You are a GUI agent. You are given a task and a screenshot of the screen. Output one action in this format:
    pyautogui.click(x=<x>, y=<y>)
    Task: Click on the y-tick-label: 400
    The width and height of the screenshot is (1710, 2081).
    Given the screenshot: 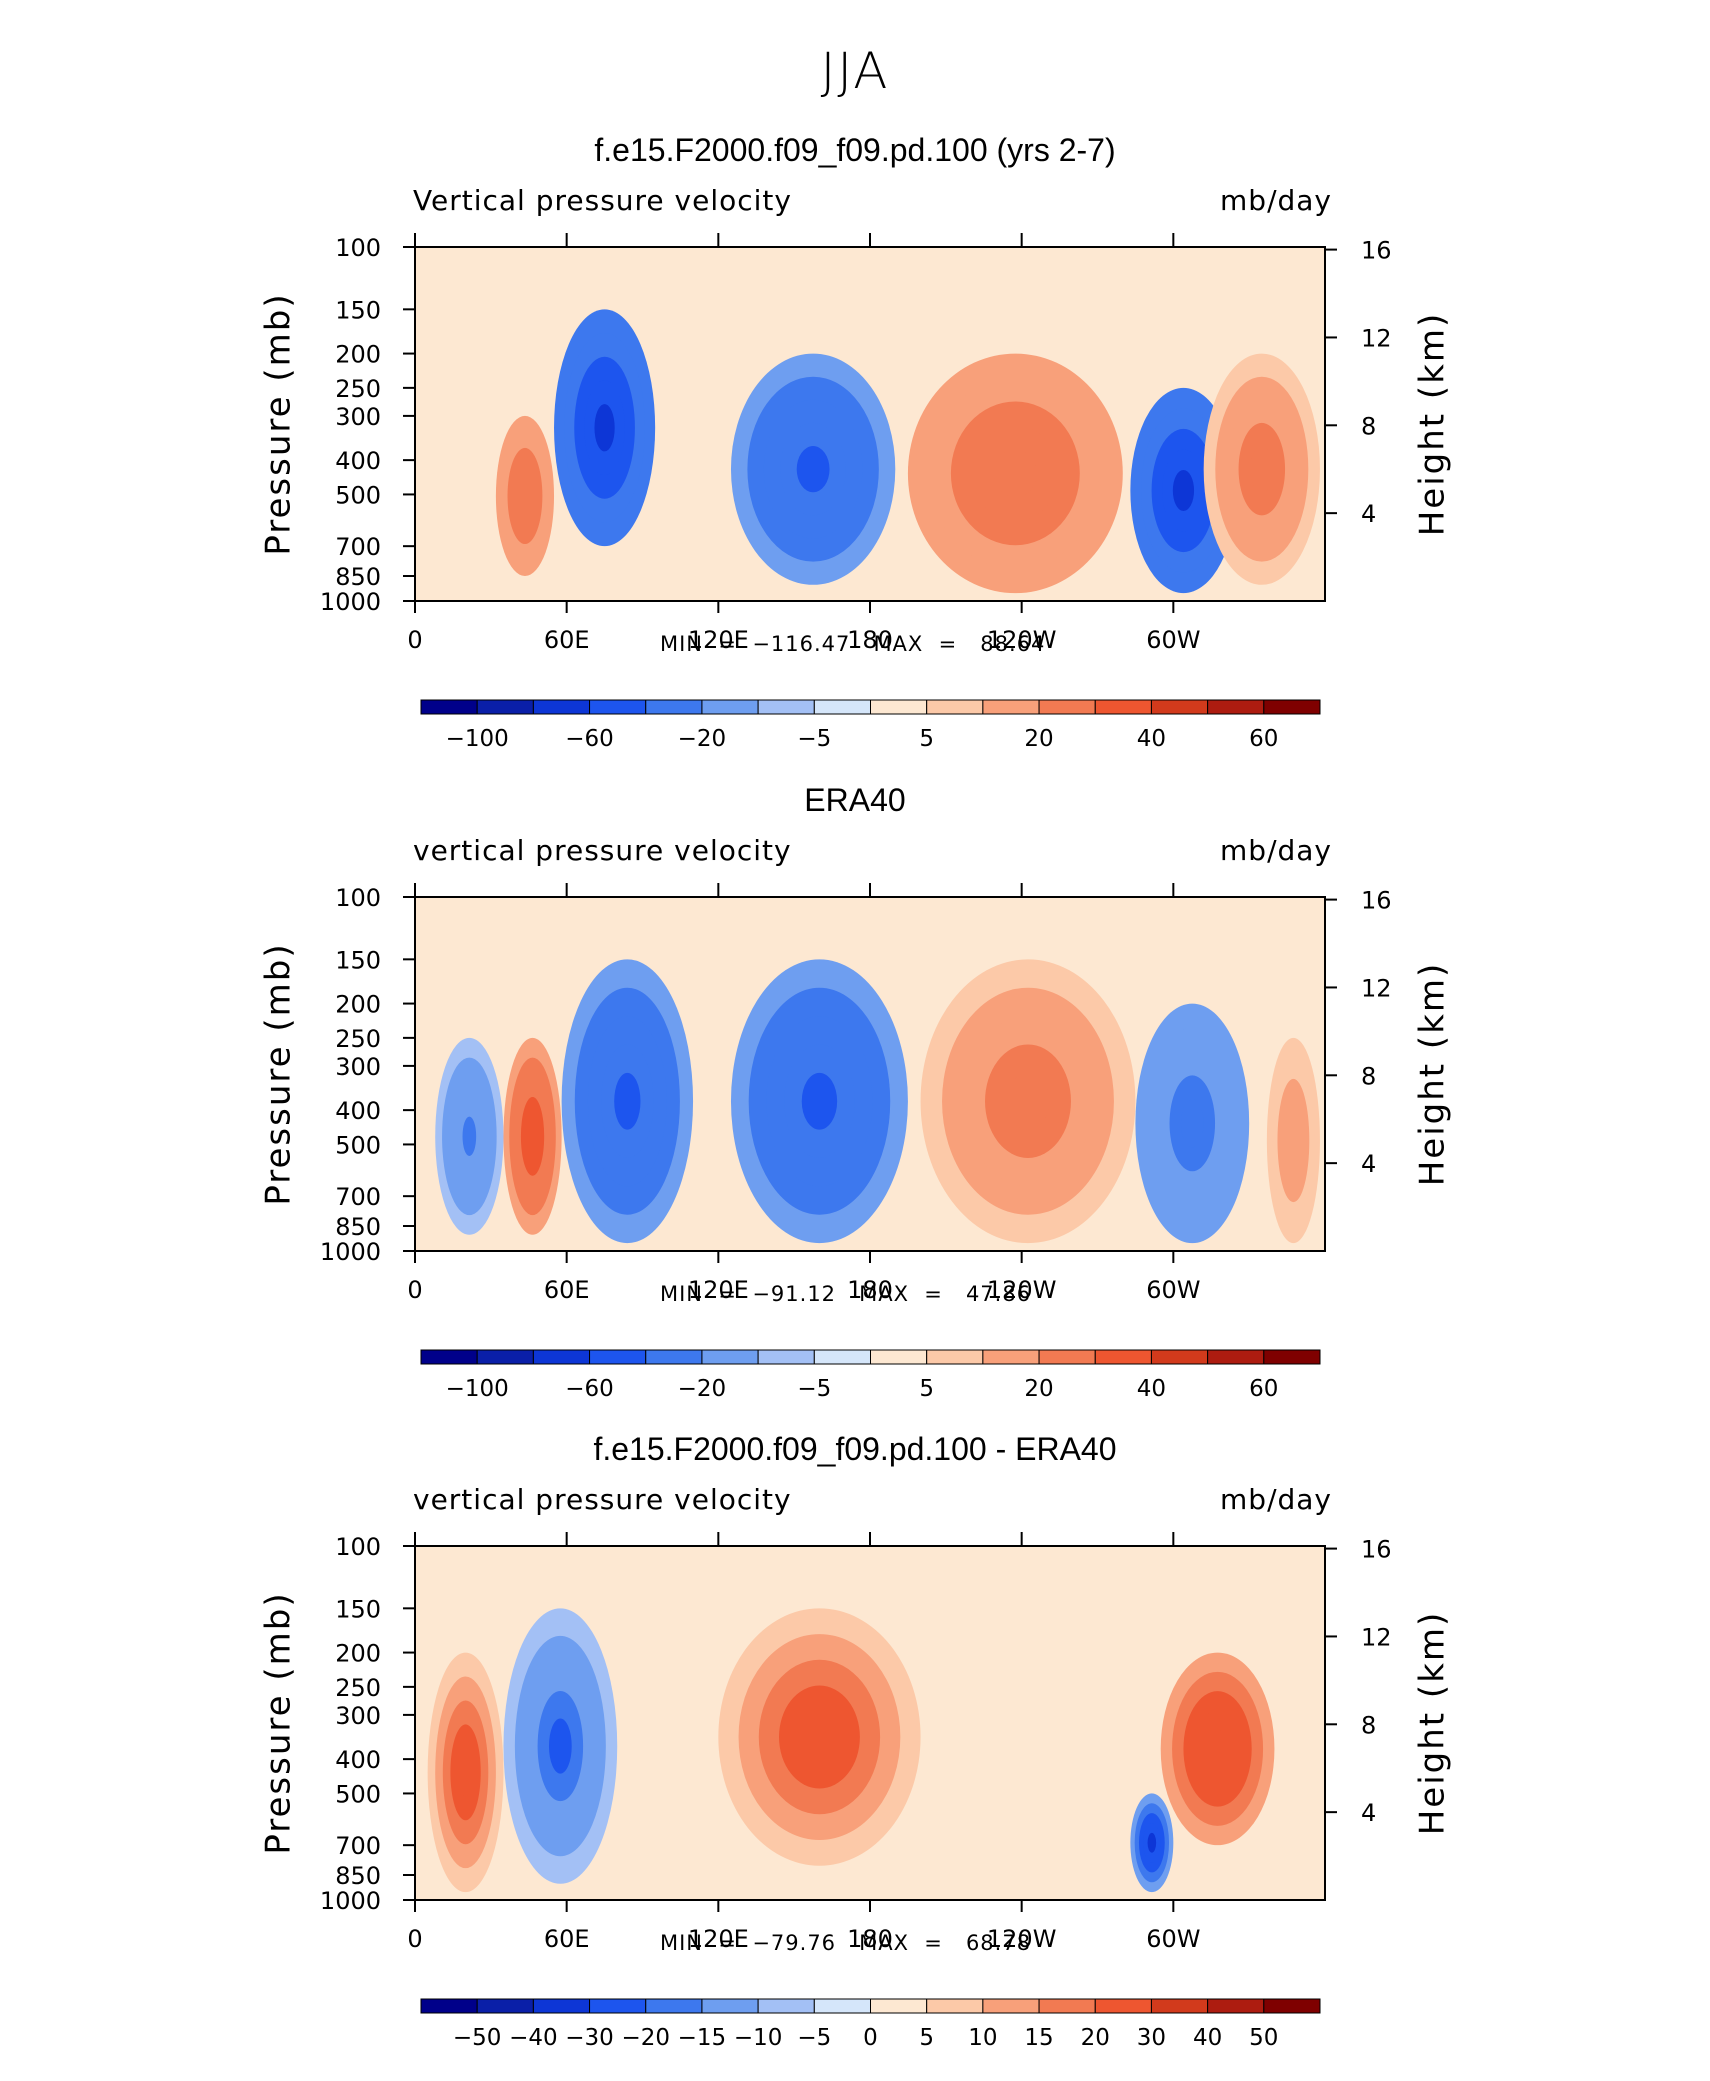 What is the action you would take?
    pyautogui.click(x=358, y=1760)
    